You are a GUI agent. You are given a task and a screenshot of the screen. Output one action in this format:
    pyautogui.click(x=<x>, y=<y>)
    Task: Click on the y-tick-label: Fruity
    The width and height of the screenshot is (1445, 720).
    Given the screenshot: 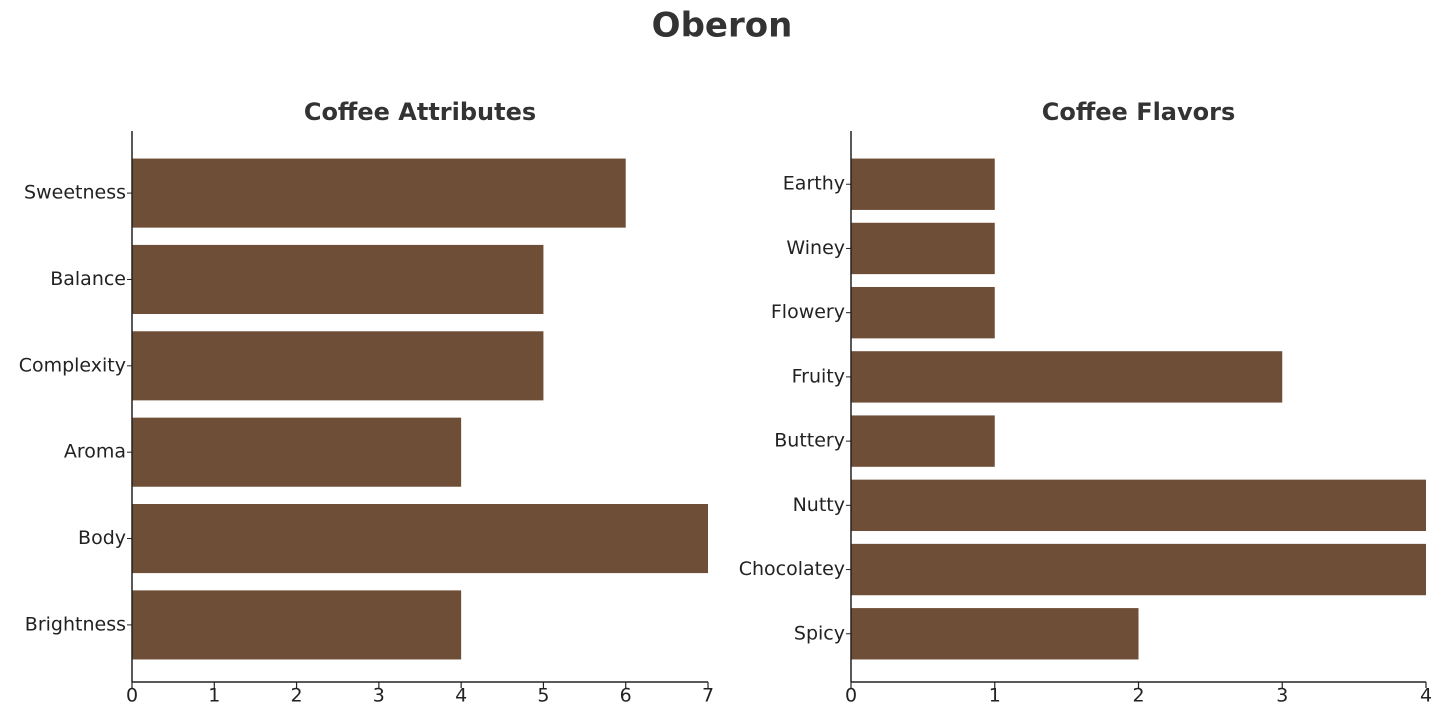 What is the action you would take?
    pyautogui.click(x=818, y=376)
    